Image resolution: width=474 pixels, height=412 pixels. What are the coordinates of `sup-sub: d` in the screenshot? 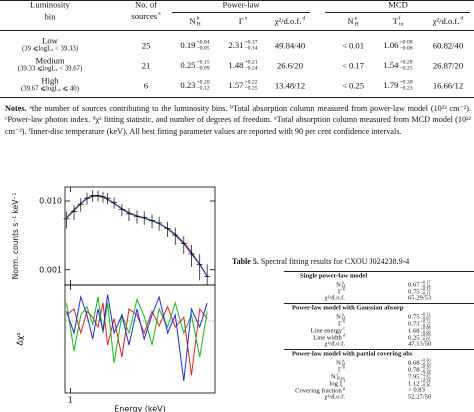 It's located at (303, 21).